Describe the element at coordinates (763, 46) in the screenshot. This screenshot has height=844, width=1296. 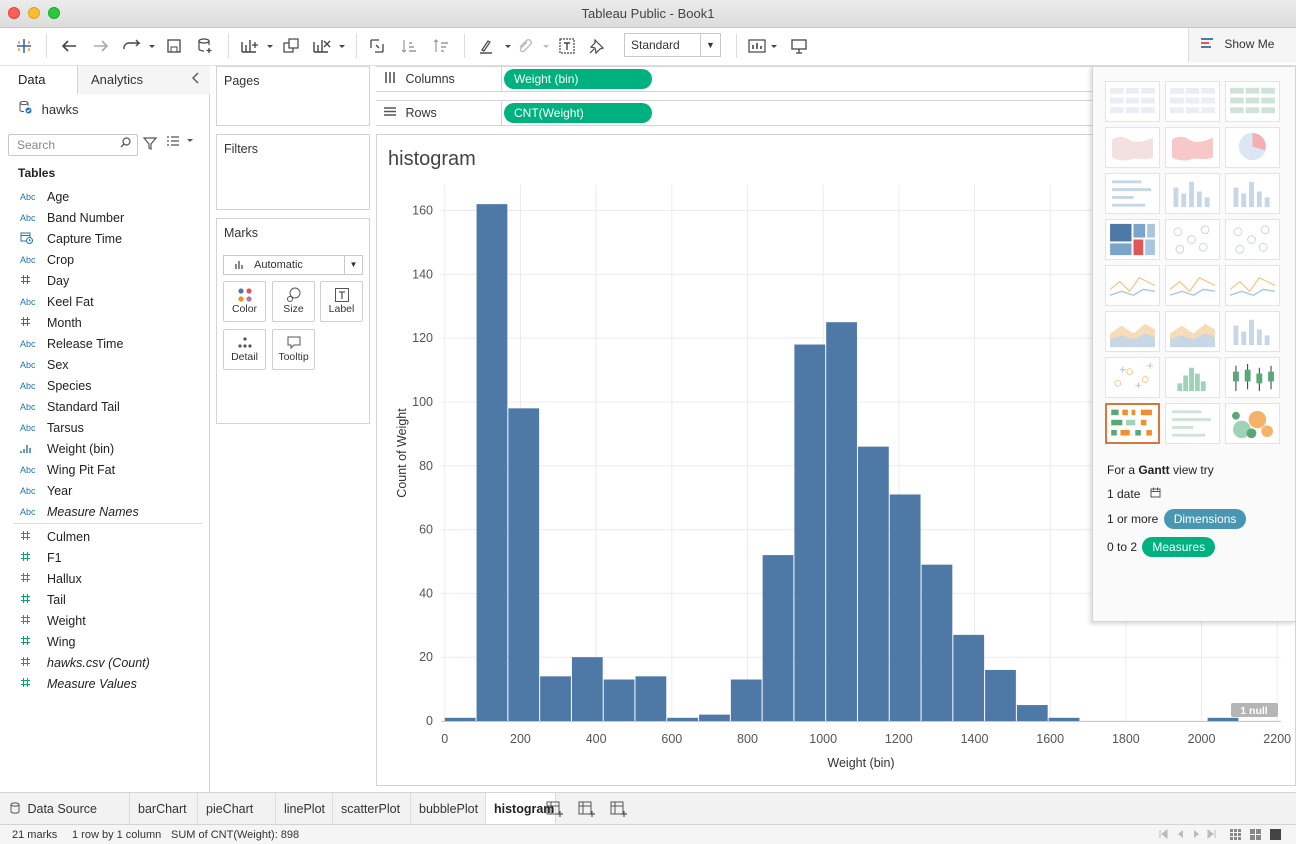
I see `show-cards-icon` at that location.